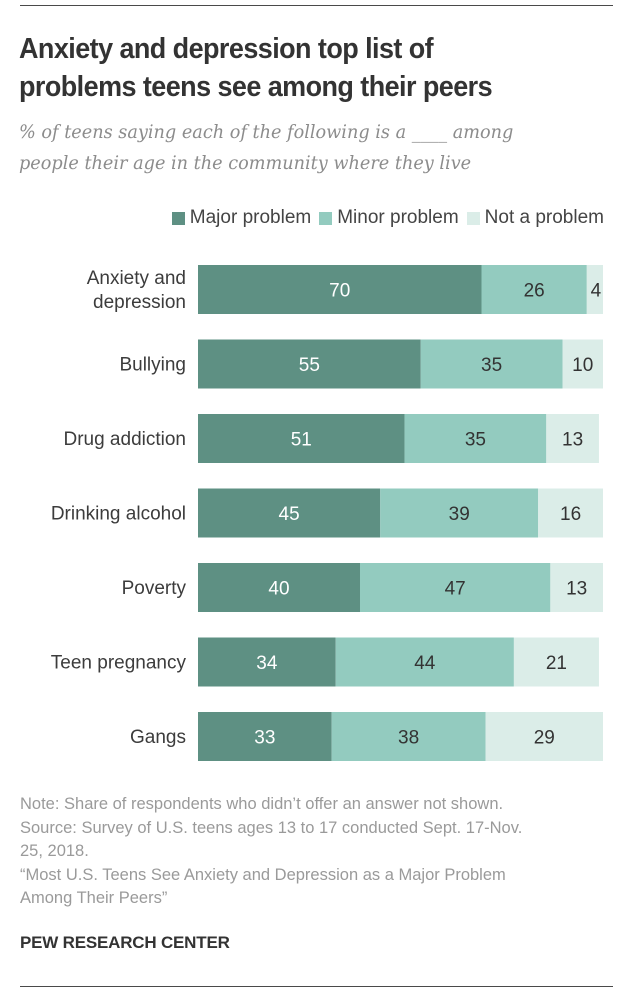  Describe the element at coordinates (256, 87) in the screenshot. I see `title-line: problems teens see among their peers` at that location.